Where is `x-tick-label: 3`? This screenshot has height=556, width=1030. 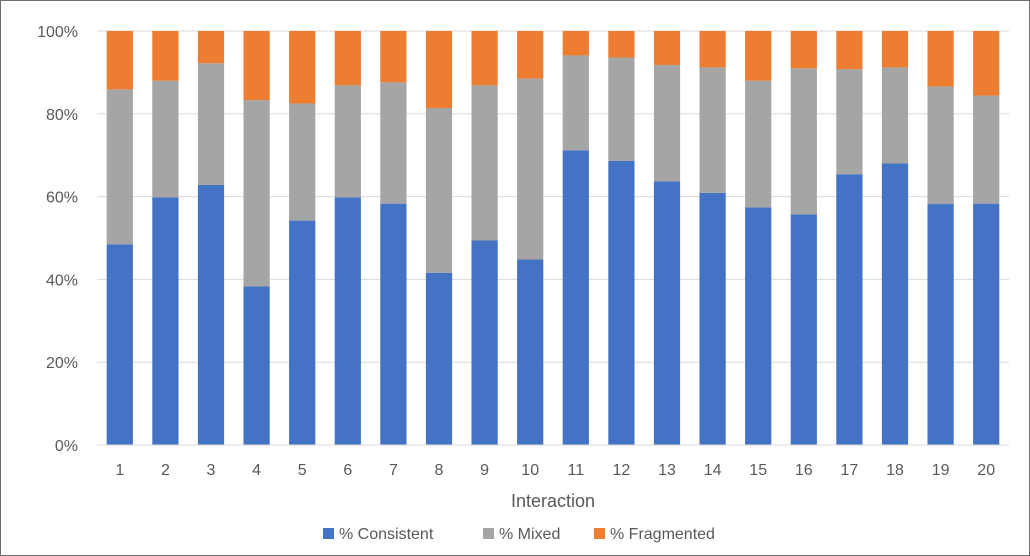 x-tick-label: 3 is located at coordinates (211, 470).